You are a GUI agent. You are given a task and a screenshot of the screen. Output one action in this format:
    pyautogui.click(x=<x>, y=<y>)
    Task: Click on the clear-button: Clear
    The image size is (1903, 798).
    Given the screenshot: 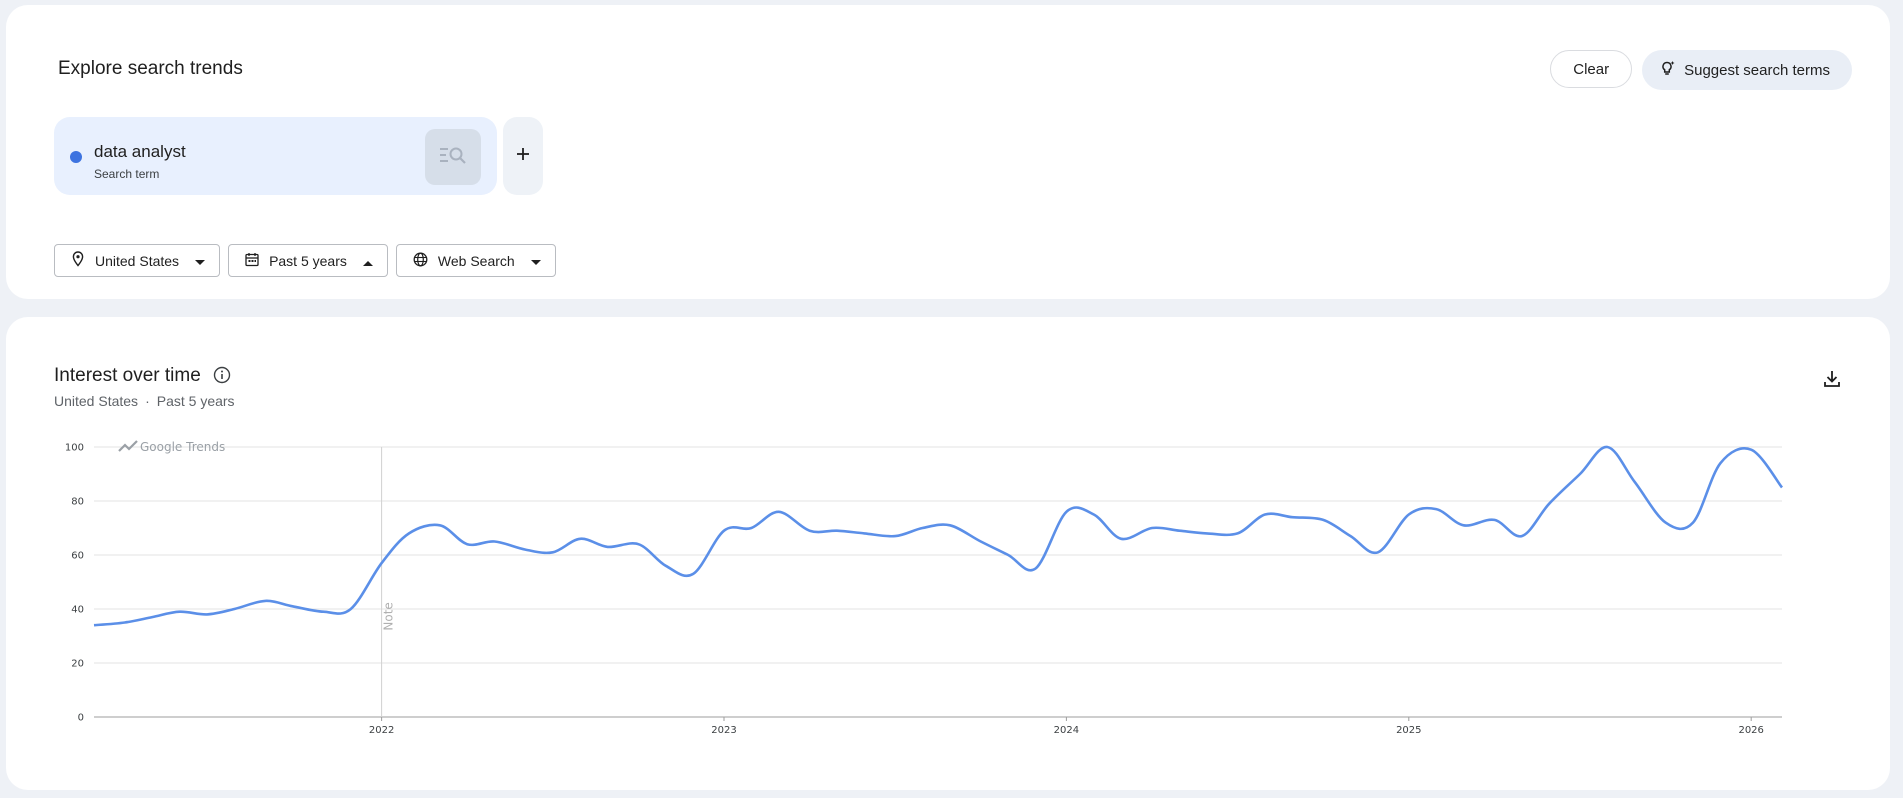 What is the action you would take?
    pyautogui.click(x=1591, y=69)
    